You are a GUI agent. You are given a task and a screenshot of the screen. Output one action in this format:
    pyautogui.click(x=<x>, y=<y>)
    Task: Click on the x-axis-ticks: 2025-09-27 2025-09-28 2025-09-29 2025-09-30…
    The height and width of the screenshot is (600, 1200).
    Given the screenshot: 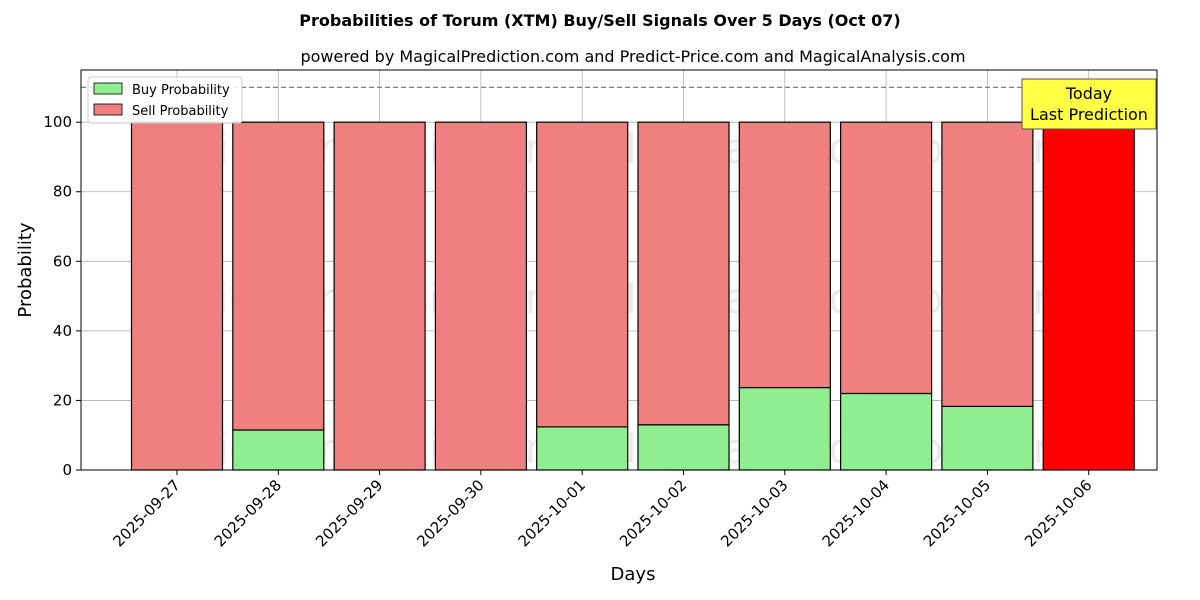 What is the action you would take?
    pyautogui.click(x=602, y=510)
    